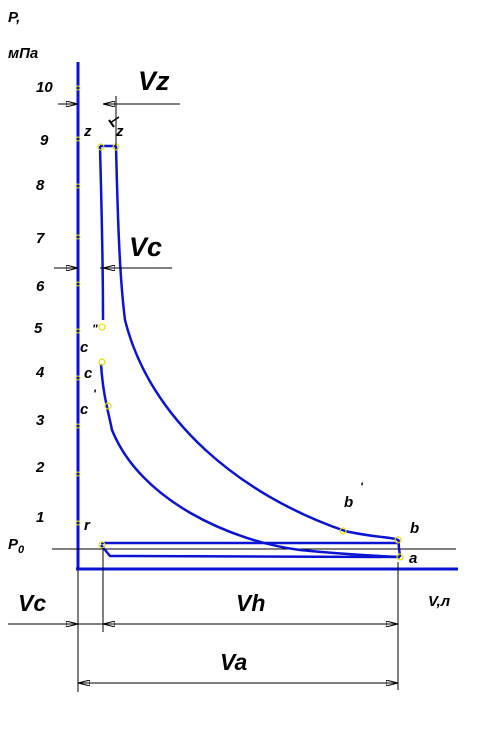 The image size is (497, 748). I want to click on marker-a, so click(400, 557).